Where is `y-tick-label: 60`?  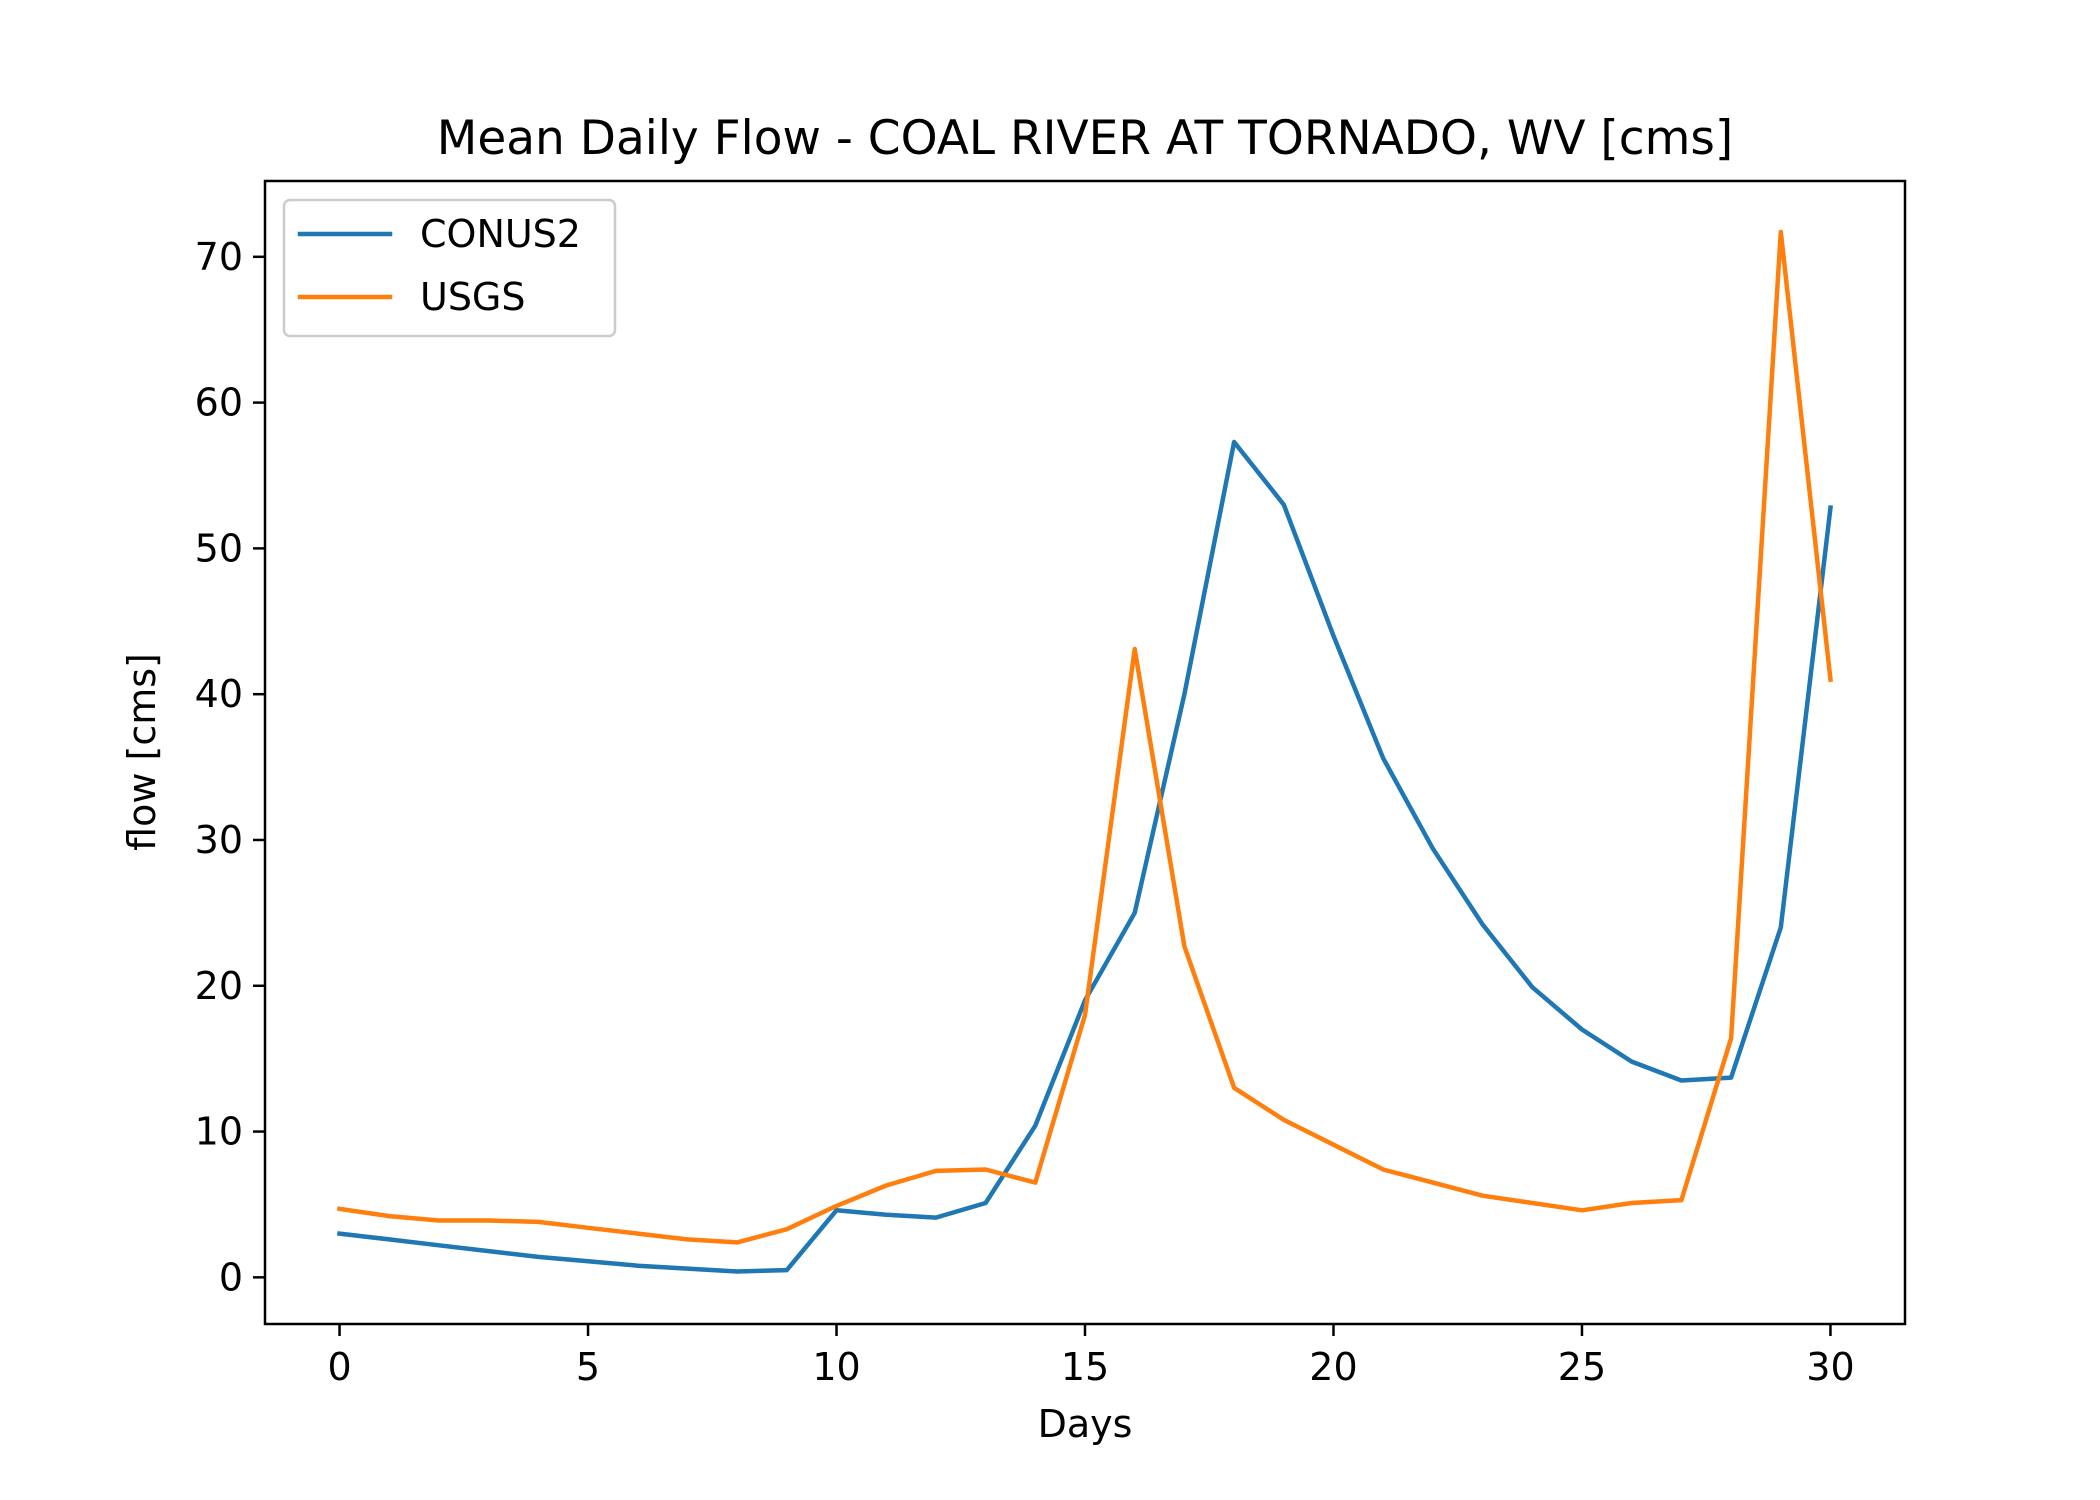
y-tick-label: 60 is located at coordinates (219, 403).